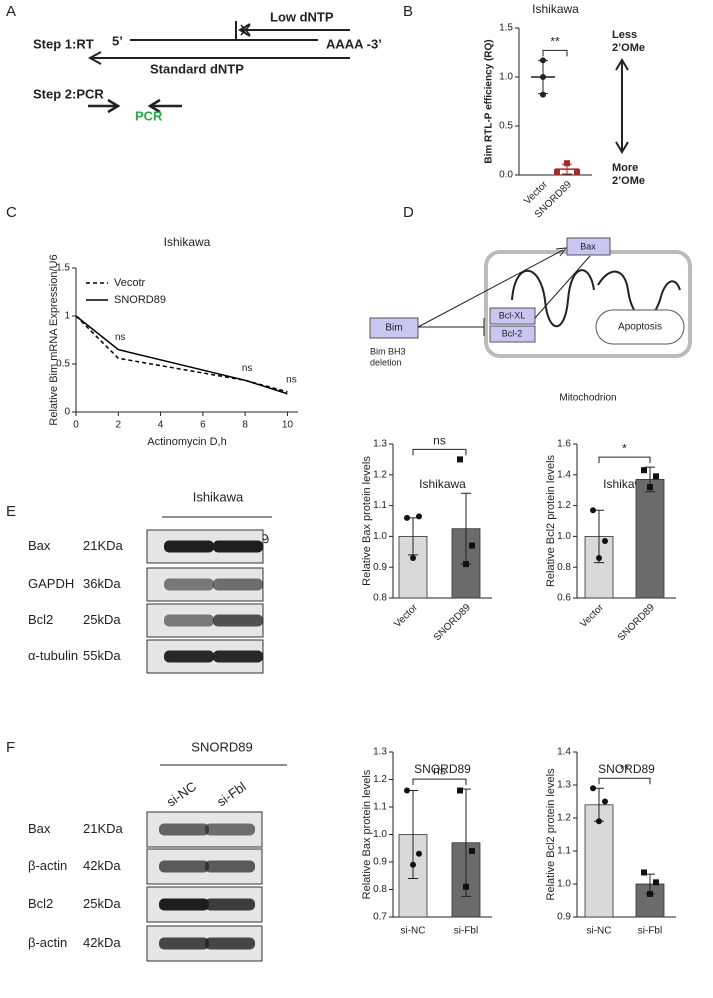 The height and width of the screenshot is (998, 713). Describe the element at coordinates (551, 834) in the screenshot. I see `y-axis-label: Relative Bcl2 protein levels` at that location.